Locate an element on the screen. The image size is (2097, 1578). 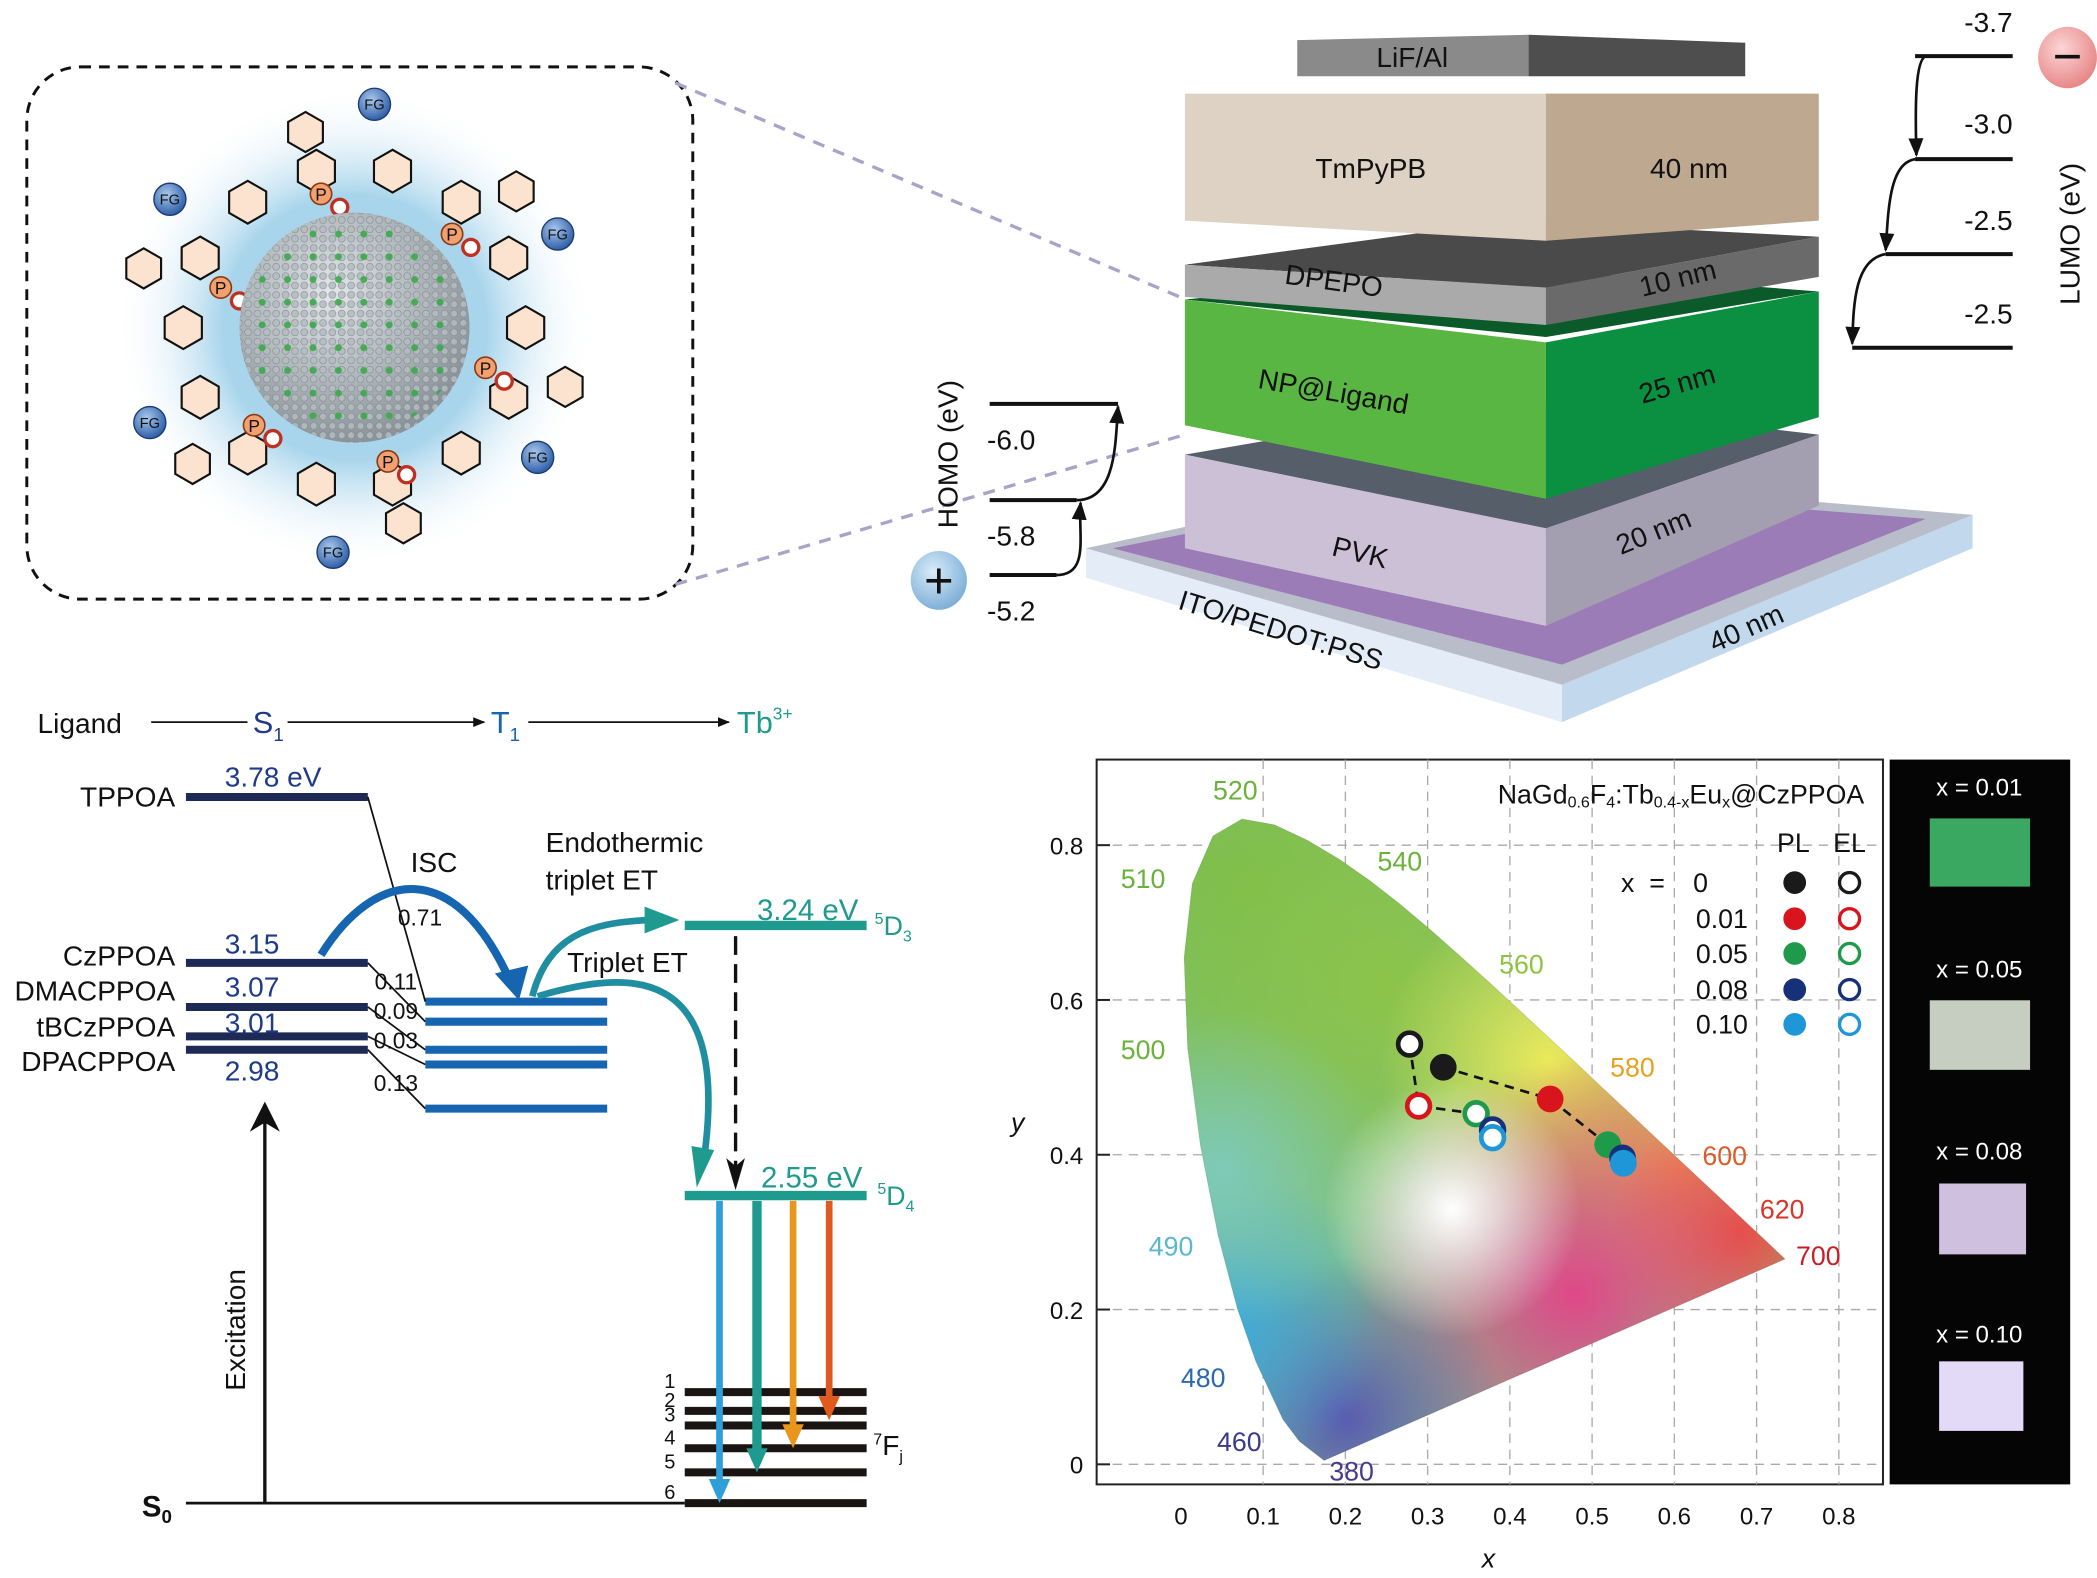
ligand-name: CzPPOA is located at coordinates (119, 956).